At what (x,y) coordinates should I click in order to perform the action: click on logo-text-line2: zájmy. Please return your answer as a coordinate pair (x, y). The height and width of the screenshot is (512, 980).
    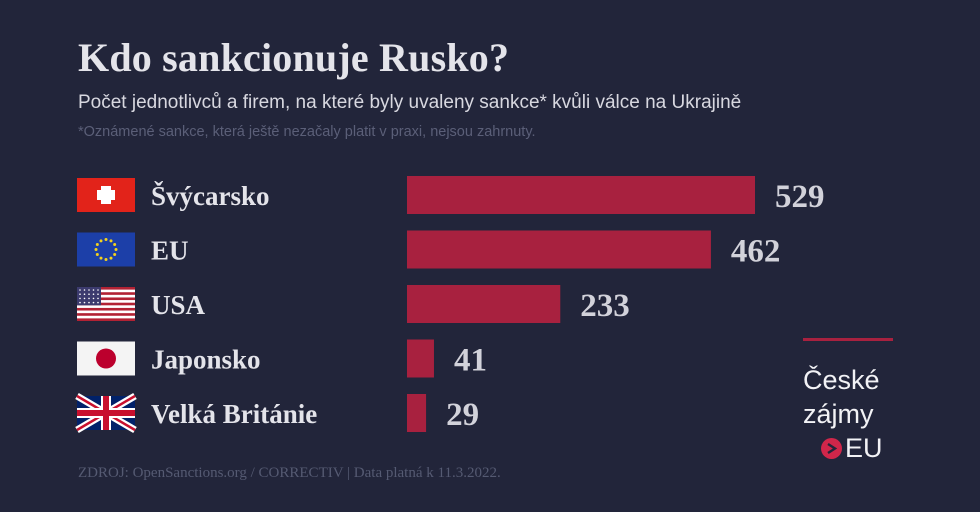
    Looking at the image, I should click on (838, 414).